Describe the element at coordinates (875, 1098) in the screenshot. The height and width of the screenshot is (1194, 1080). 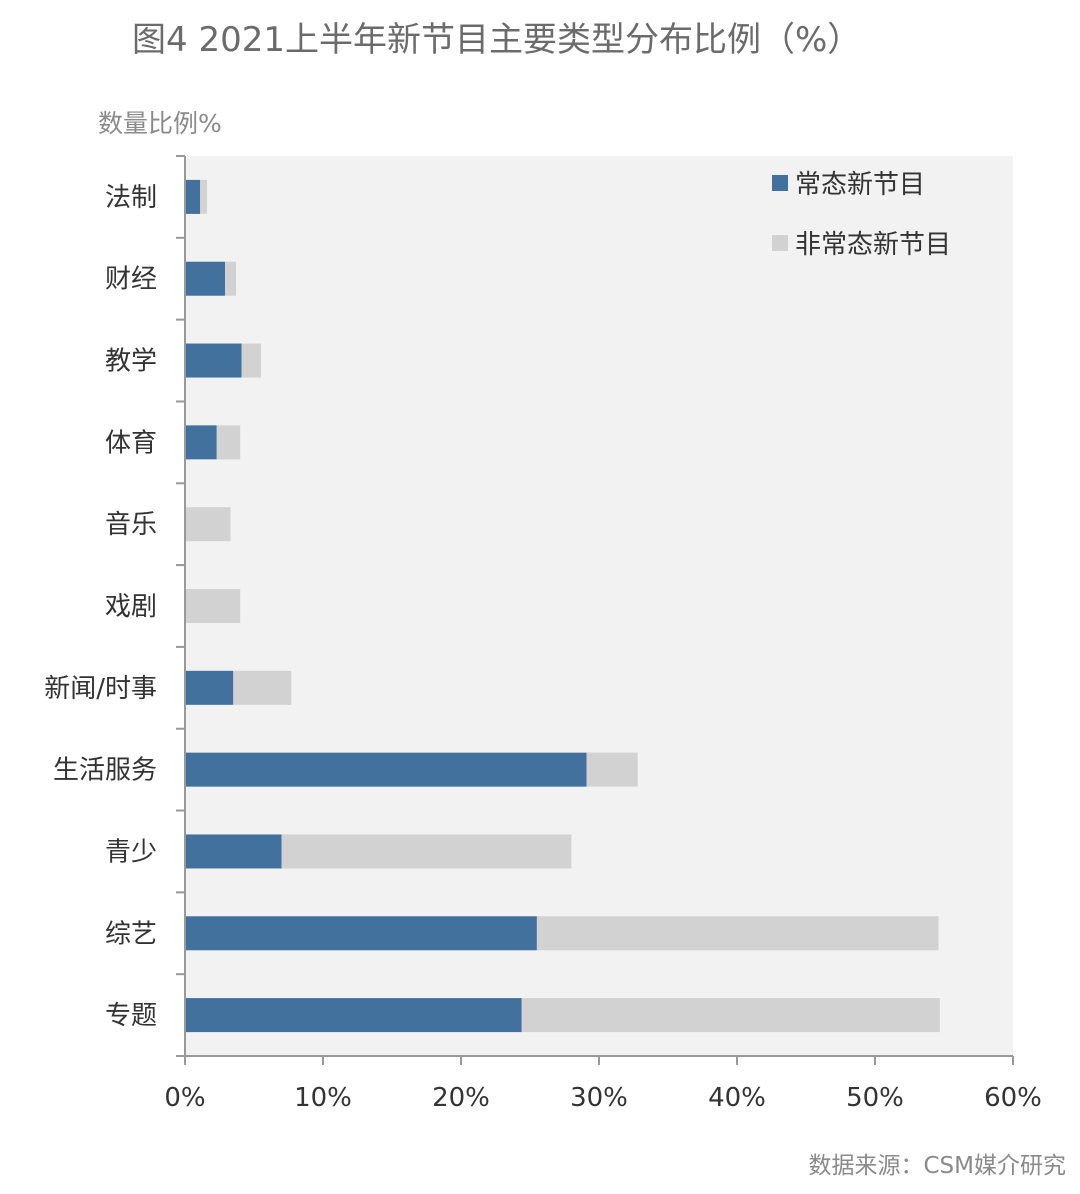
I see `x-tick-label: 50%` at that location.